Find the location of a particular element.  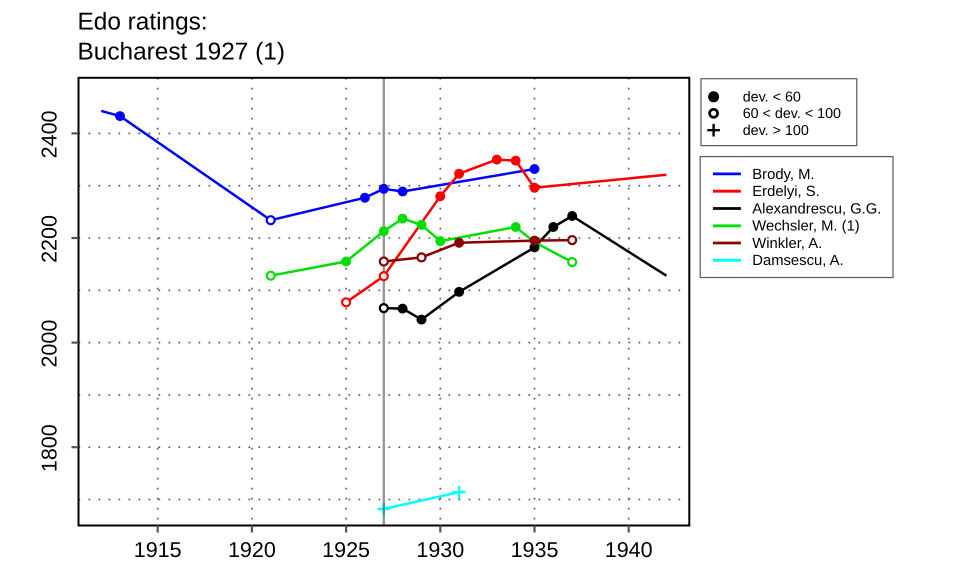

svg-text: 1920 is located at coordinates (252, 550).